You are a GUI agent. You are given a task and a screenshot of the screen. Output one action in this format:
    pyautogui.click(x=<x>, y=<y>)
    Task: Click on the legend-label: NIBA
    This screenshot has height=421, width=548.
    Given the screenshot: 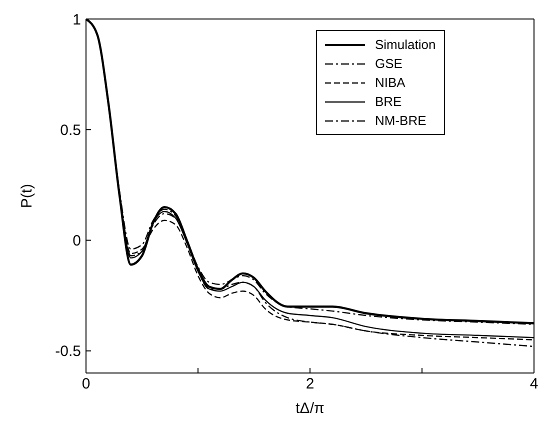 What is the action you would take?
    pyautogui.click(x=390, y=82)
    